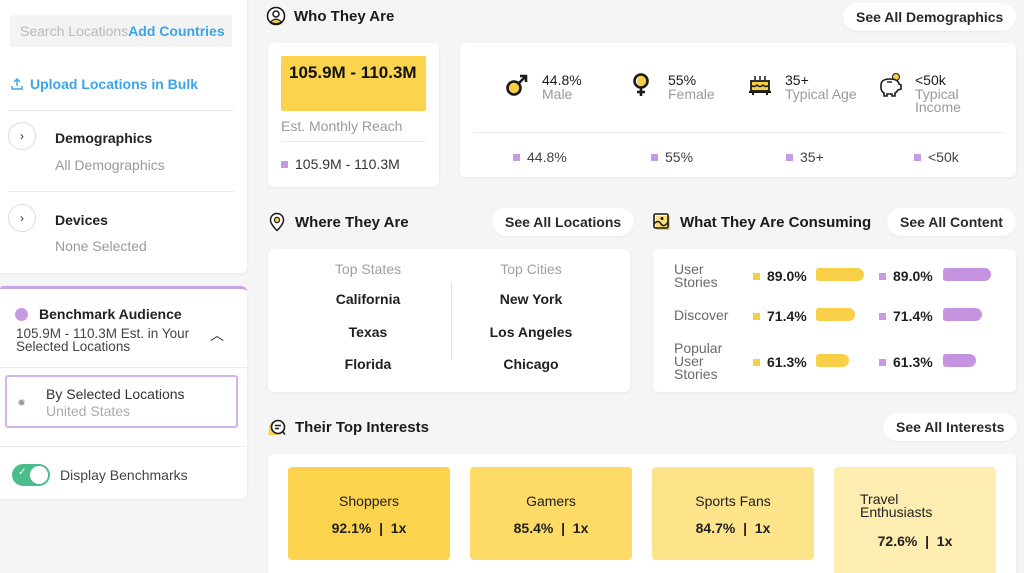 This screenshot has width=1024, height=573. What do you see at coordinates (115, 394) in the screenshot?
I see `option-title: By Selected Locations` at bounding box center [115, 394].